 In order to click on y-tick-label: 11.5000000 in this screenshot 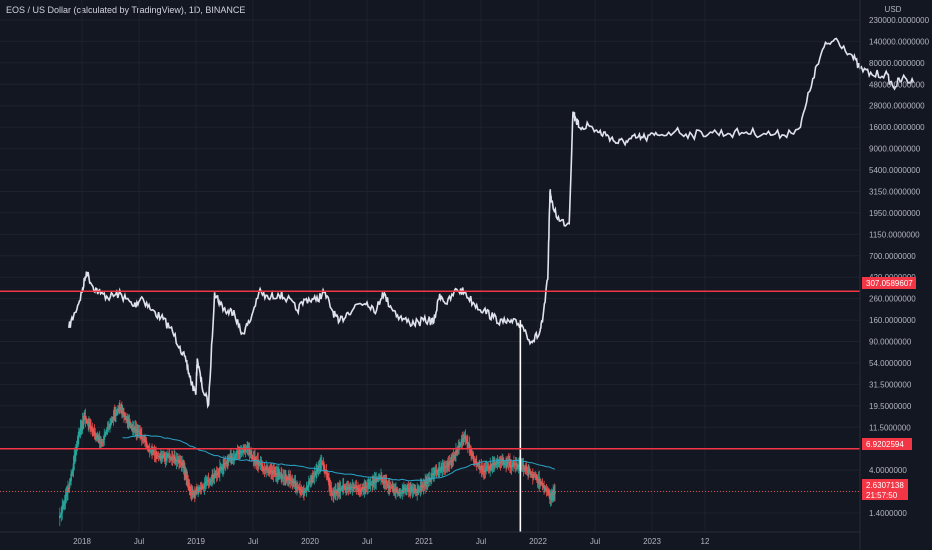, I will do `click(890, 427)`.